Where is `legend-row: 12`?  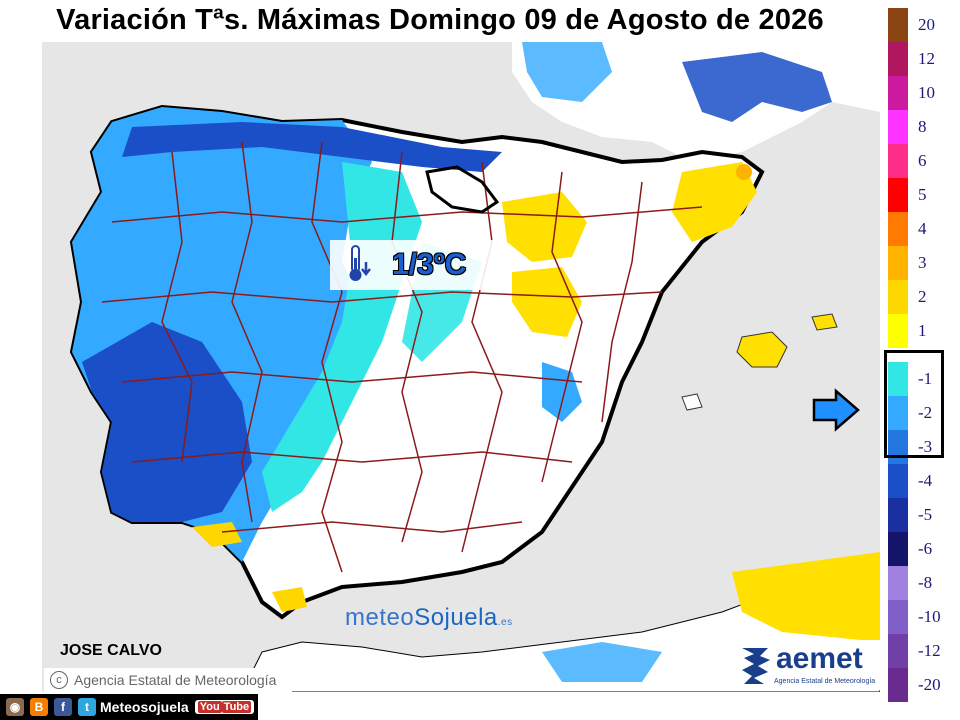
legend-row: 12 is located at coordinates (920, 59).